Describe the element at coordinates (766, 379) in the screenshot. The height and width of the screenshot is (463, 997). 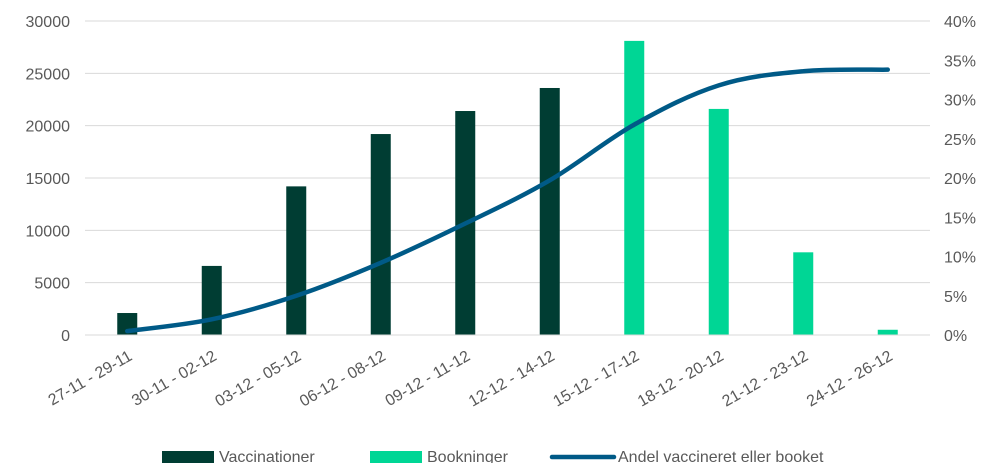
I see `x-tick-label: 21-12 - 23-12` at that location.